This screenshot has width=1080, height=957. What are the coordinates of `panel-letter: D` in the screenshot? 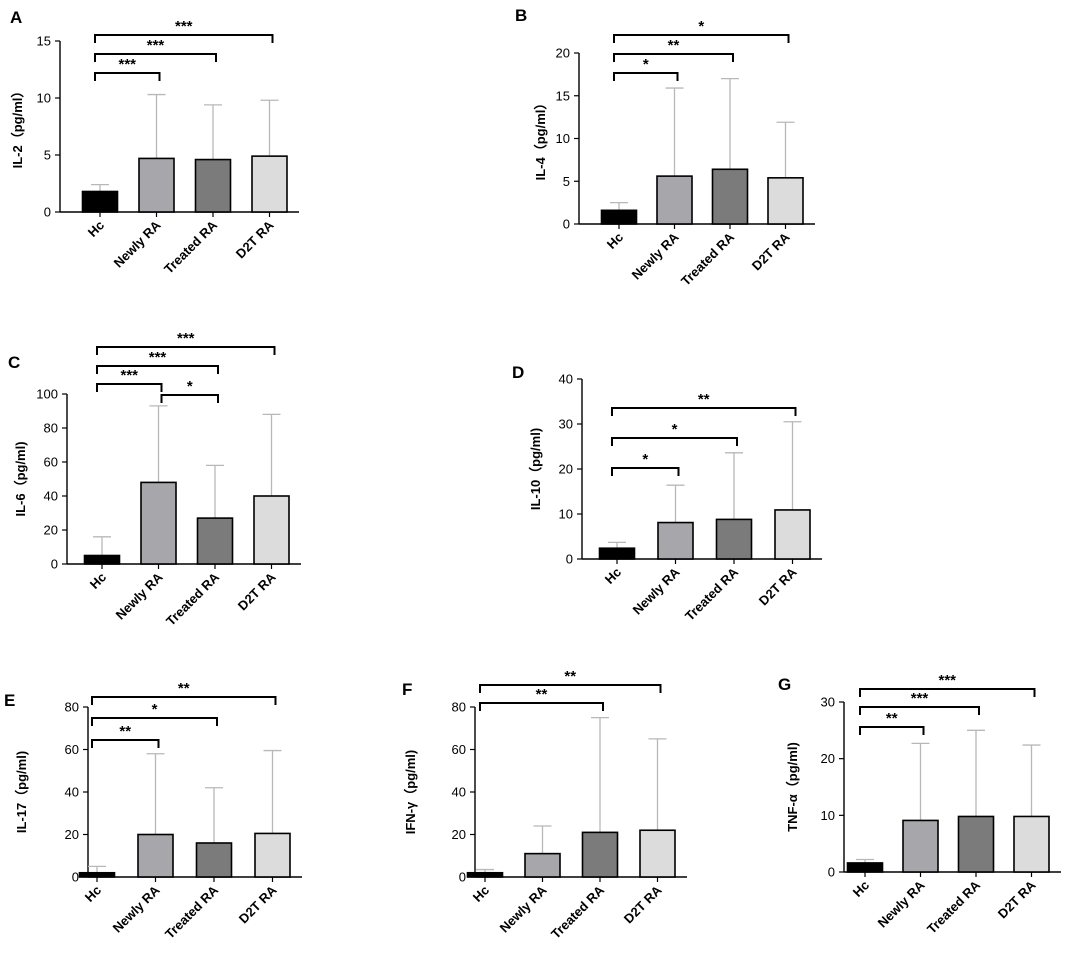 It's located at (518, 372).